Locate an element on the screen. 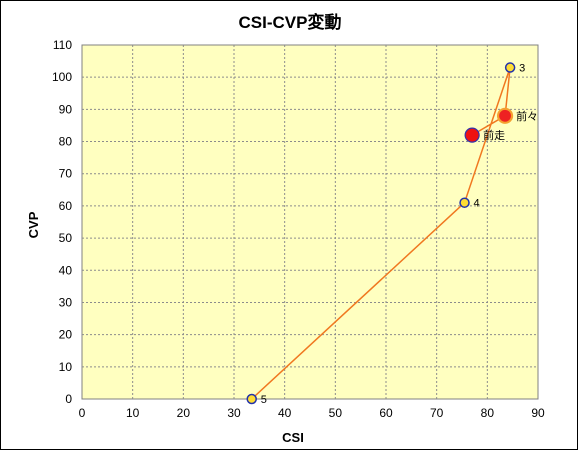 Image resolution: width=578 pixels, height=451 pixels. x-tick-label: 20 is located at coordinates (184, 413).